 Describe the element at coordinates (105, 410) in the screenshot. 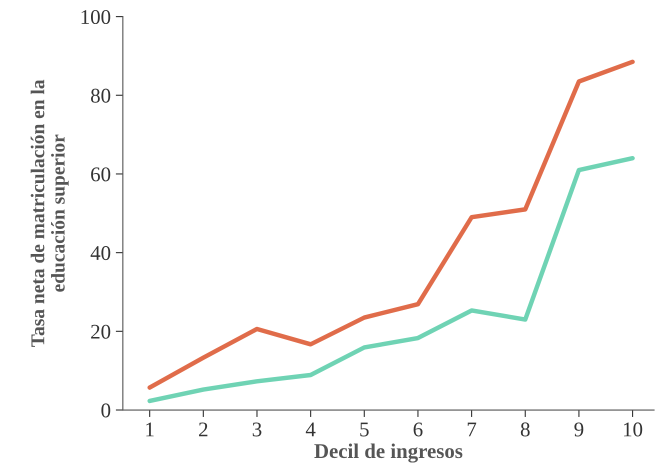

I see `y-tick-label: 0` at that location.